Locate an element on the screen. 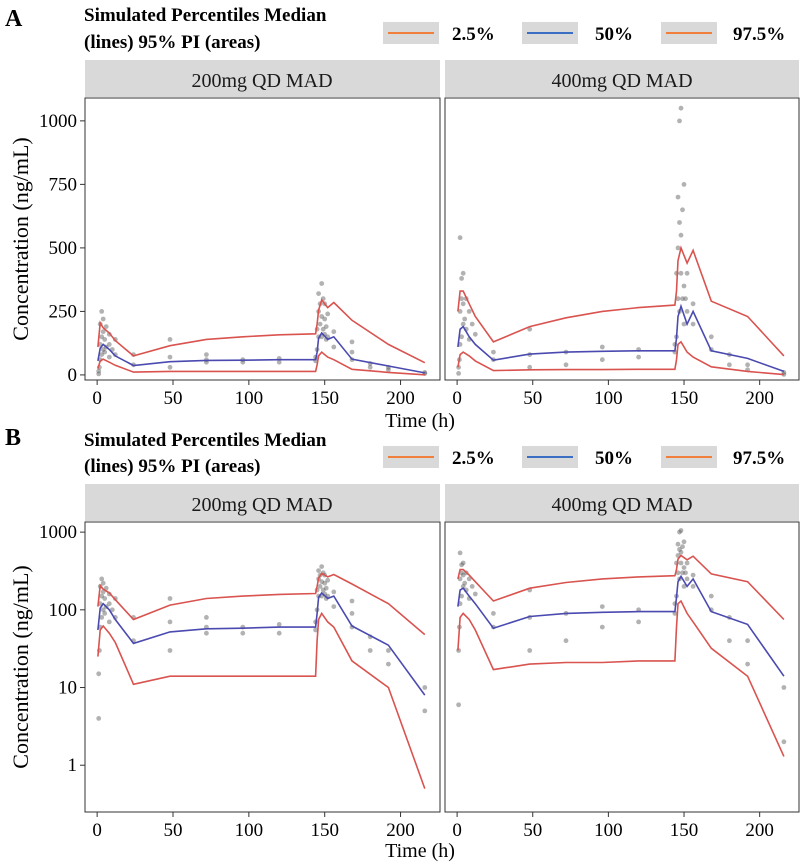 This screenshot has width=809, height=863. x-axis-400mg-b: 0 50 100 150 200 is located at coordinates (613, 826).